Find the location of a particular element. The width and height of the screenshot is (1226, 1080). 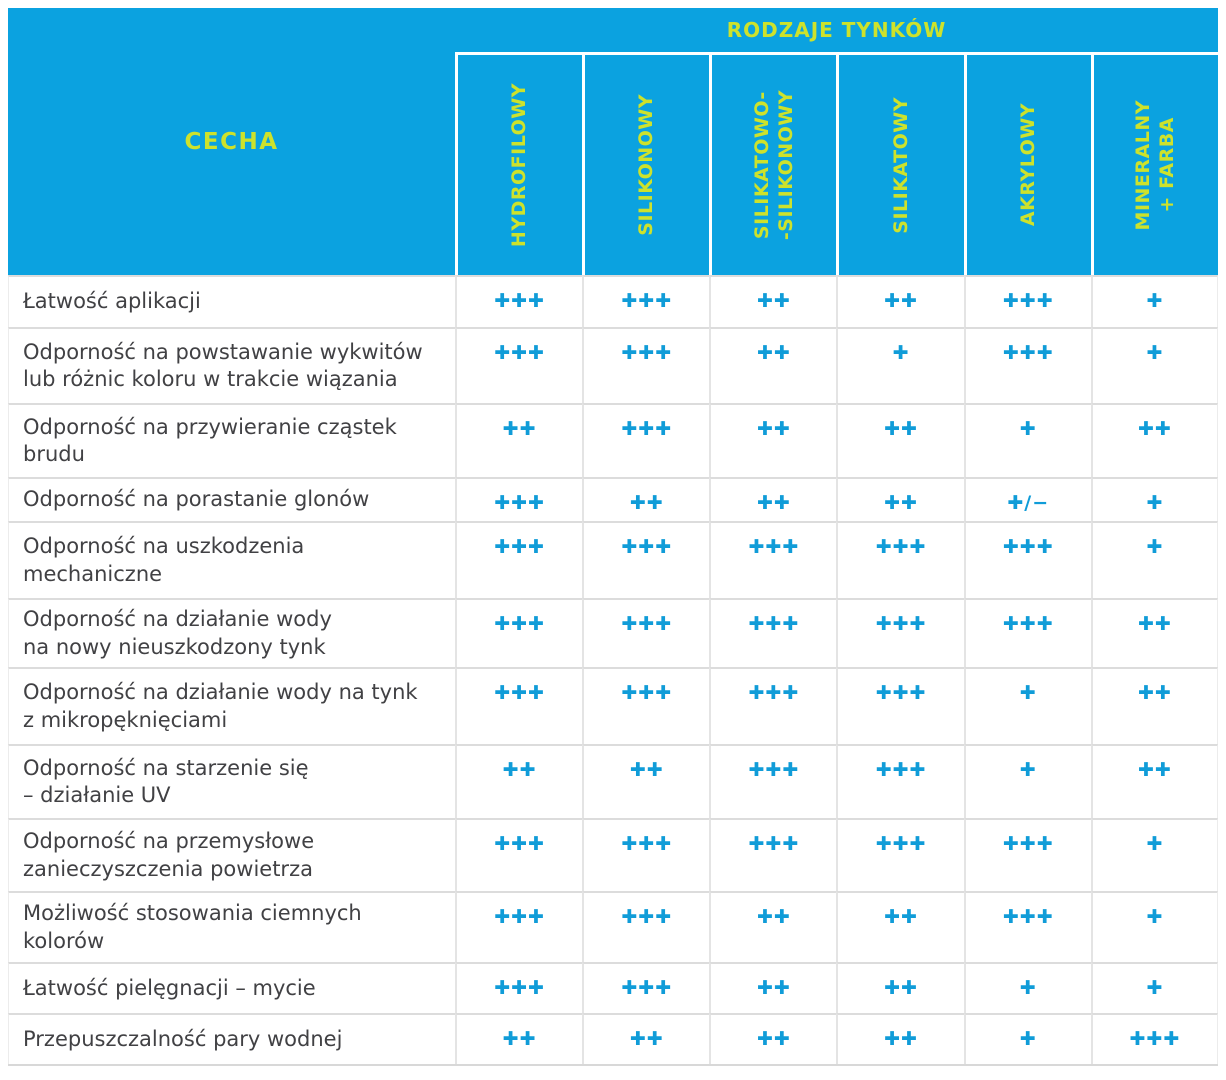

column-header-label: SILIKONOWY is located at coordinates (646, 165).